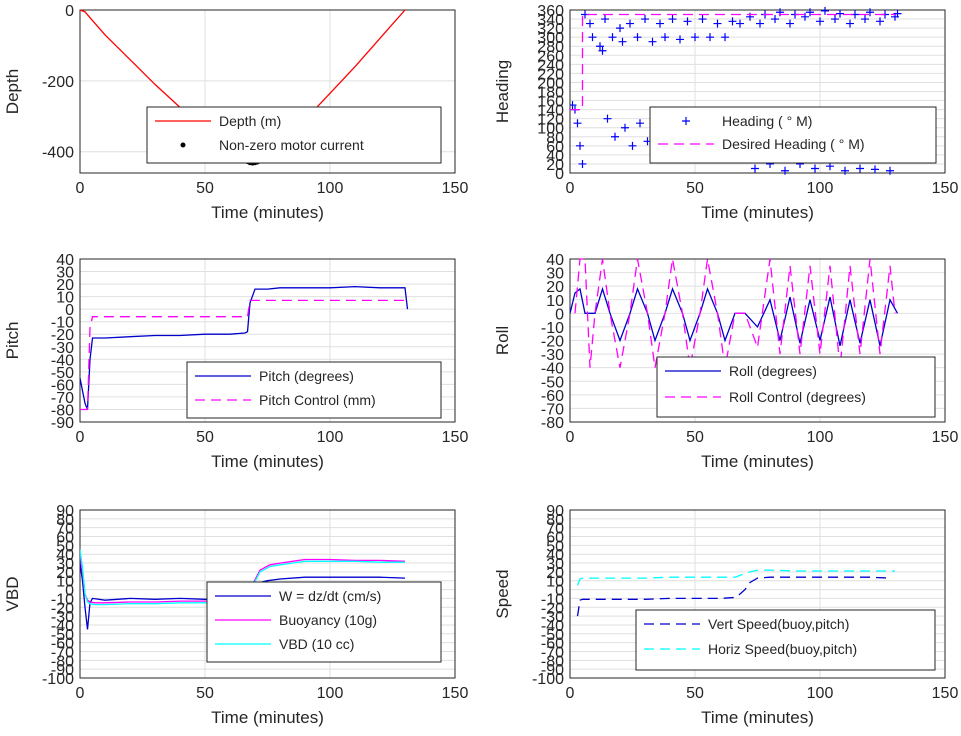  Describe the element at coordinates (330, 596) in the screenshot. I see `legend-label: W = dz/dt (cm/s)` at that location.